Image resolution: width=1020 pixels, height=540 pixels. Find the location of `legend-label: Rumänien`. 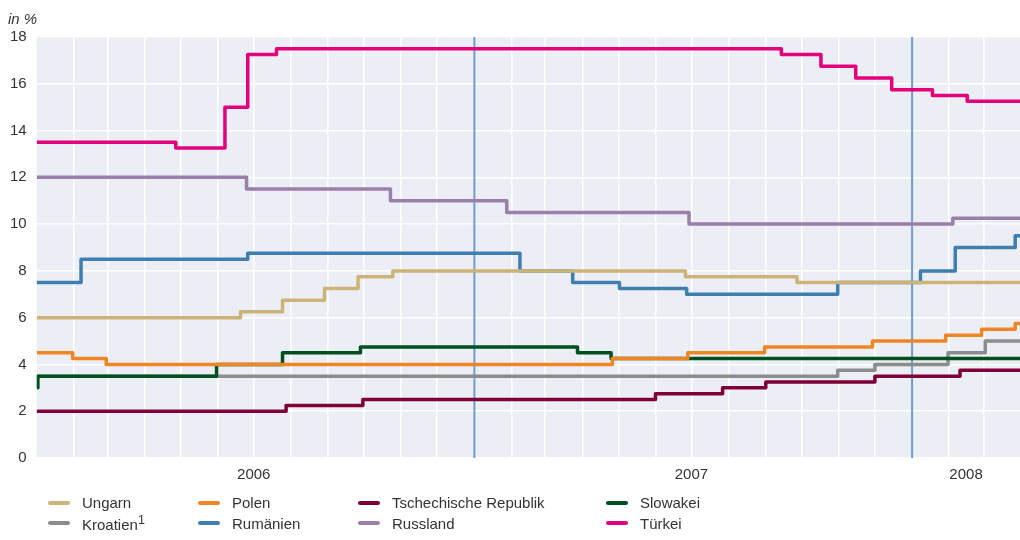

legend-label: Rumänien is located at coordinates (266, 523).